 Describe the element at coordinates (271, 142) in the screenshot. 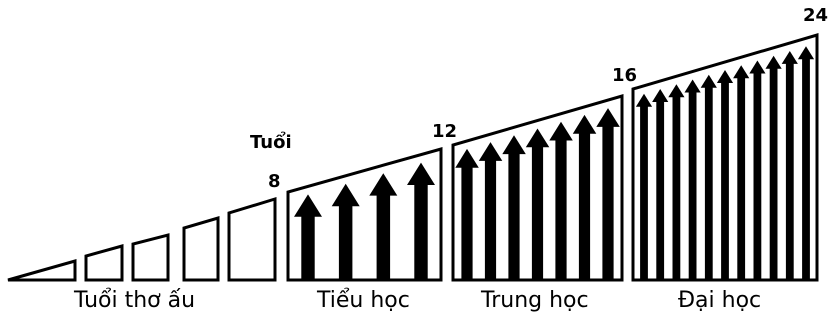

I see `axis-title-age: Tuổi` at that location.